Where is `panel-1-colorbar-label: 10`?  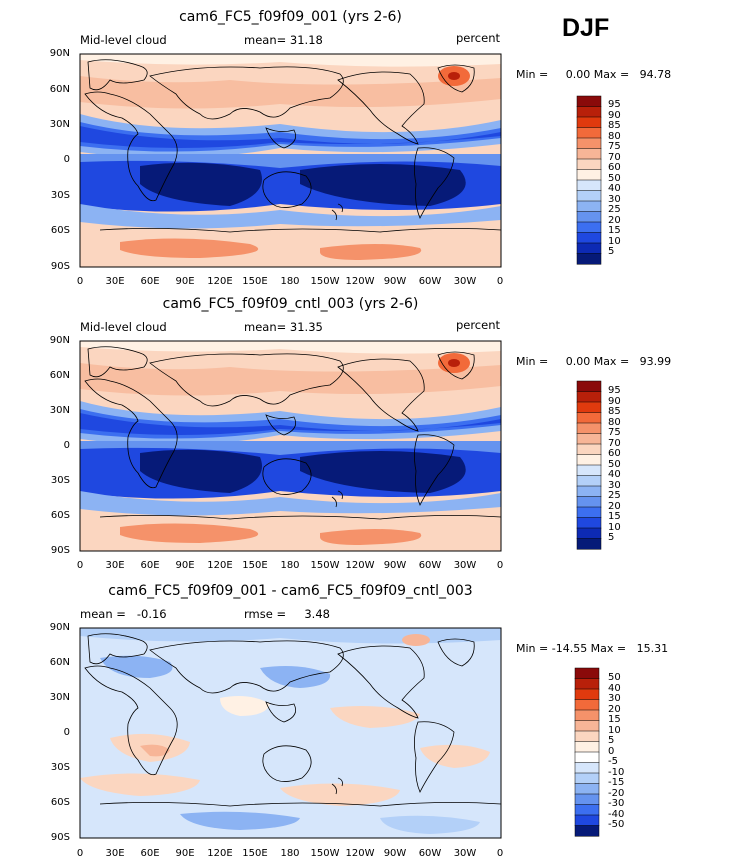 panel-1-colorbar-label: 10 is located at coordinates (614, 241).